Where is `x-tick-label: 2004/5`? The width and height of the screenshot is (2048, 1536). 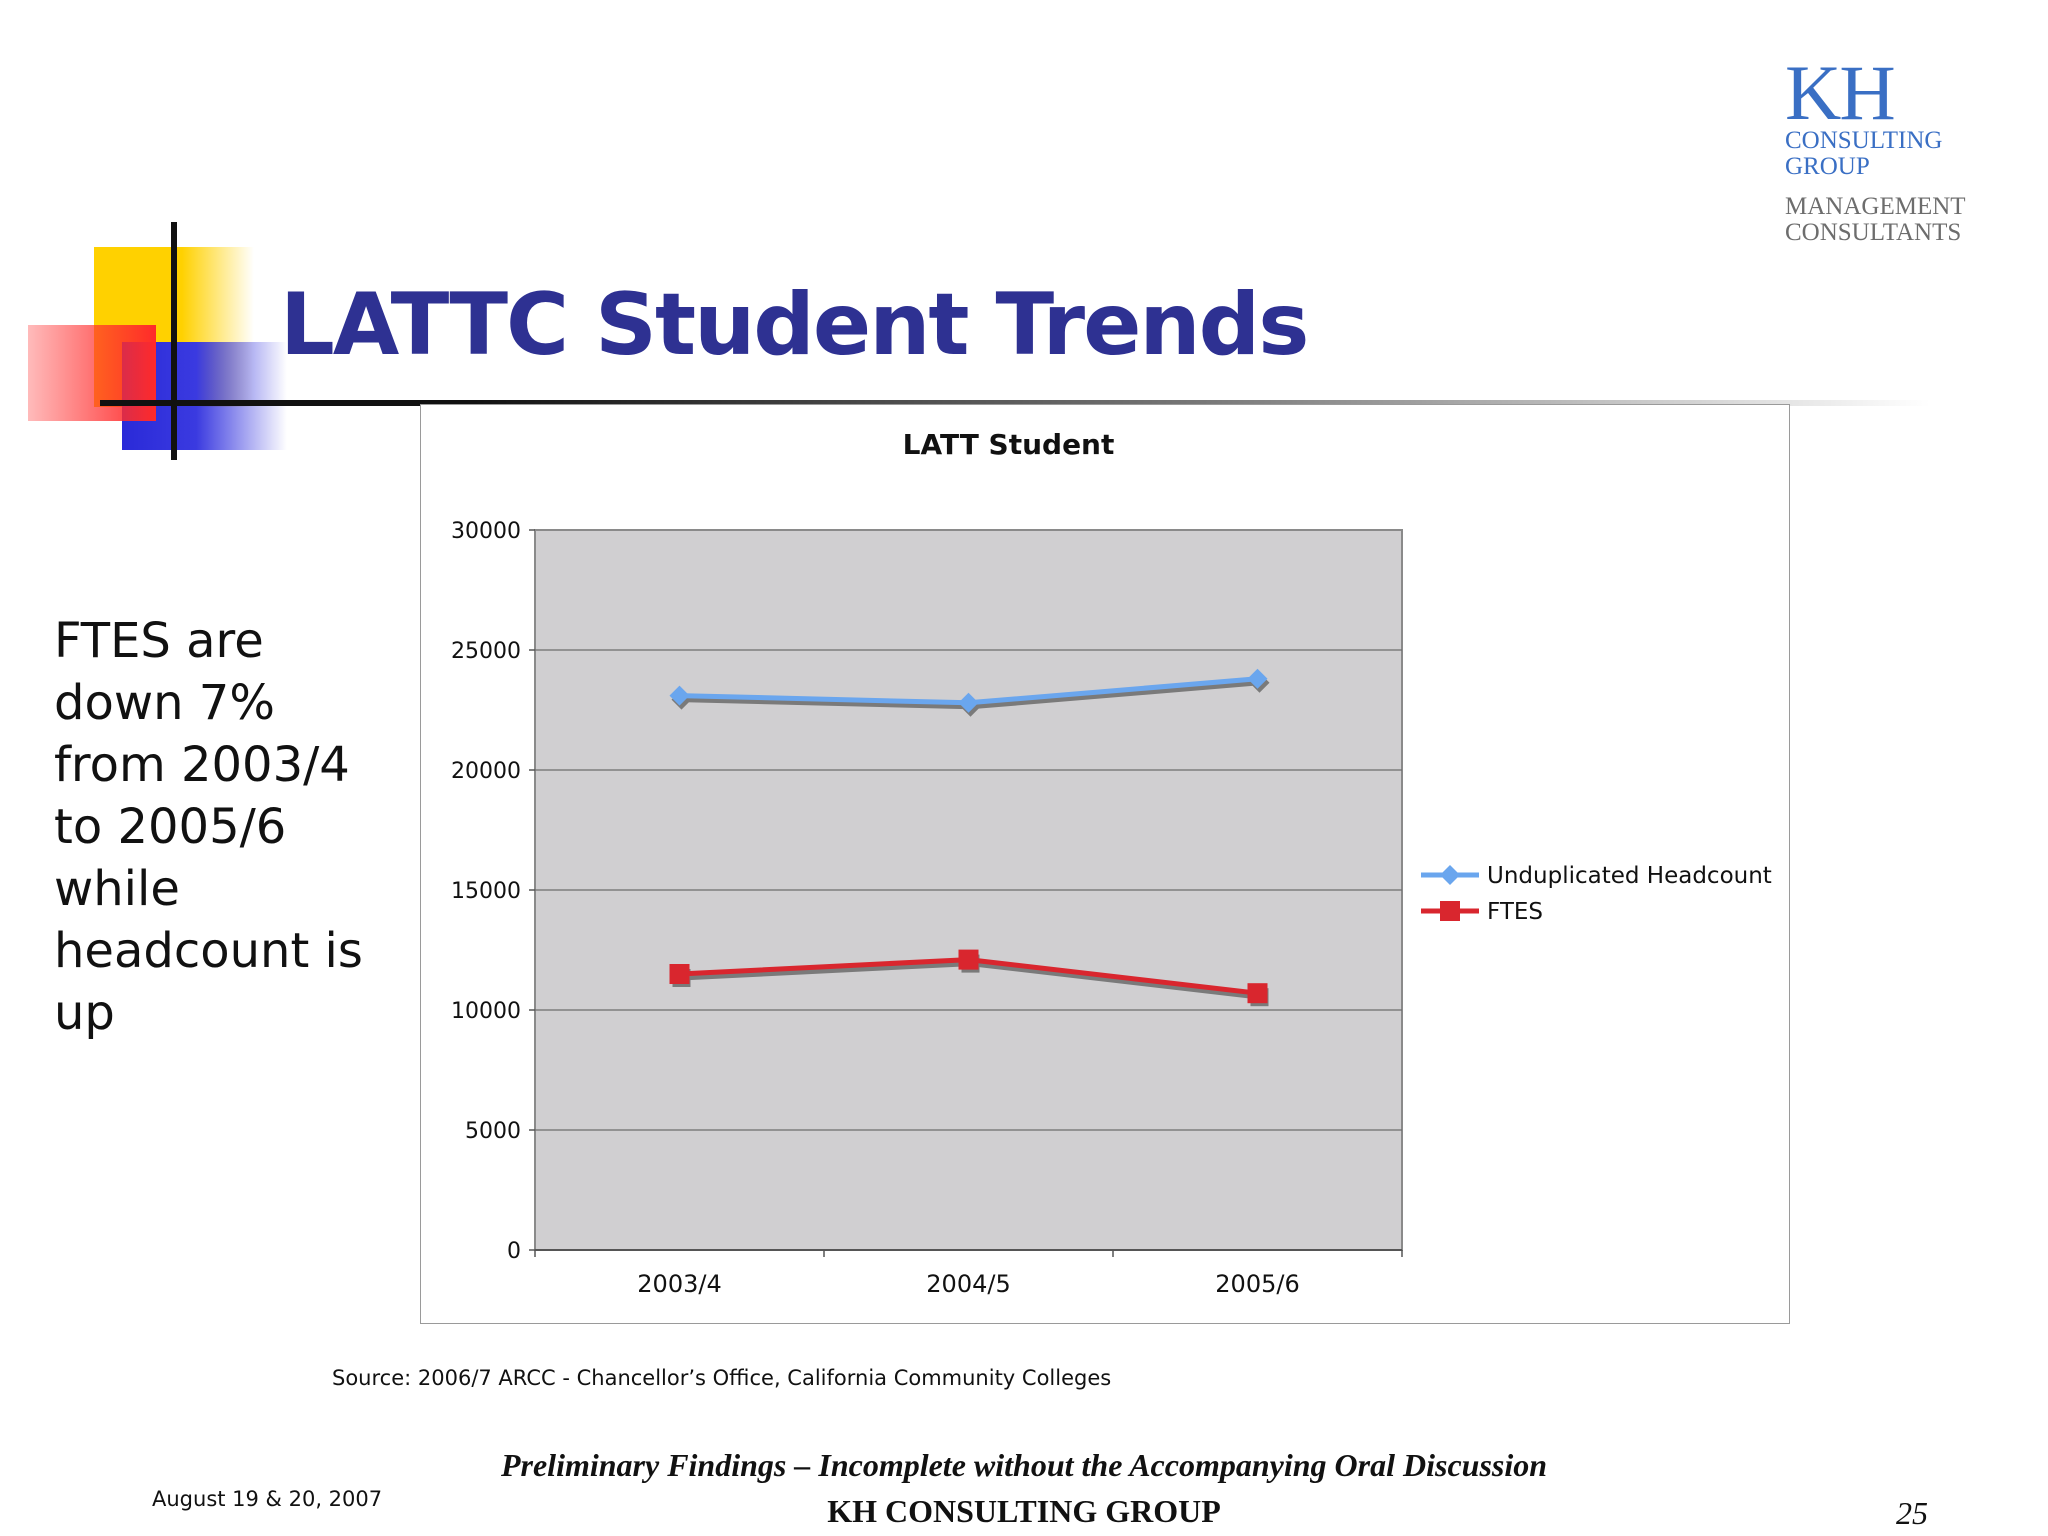
x-tick-label: 2004/5 is located at coordinates (968, 1284).